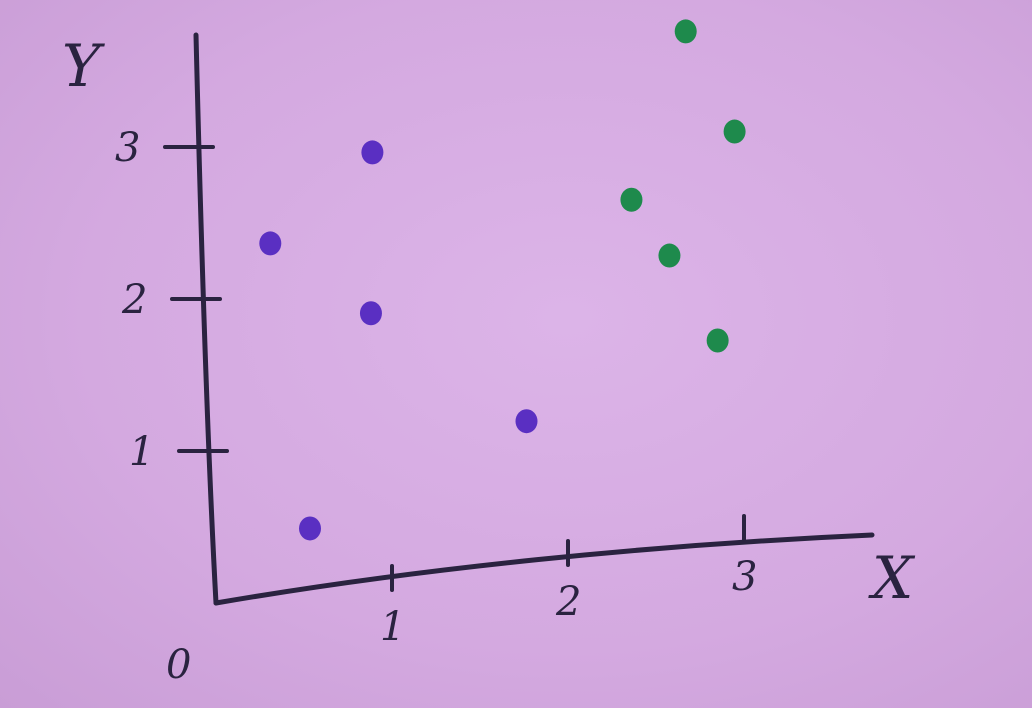  I want to click on y-axis, so click(206, 319).